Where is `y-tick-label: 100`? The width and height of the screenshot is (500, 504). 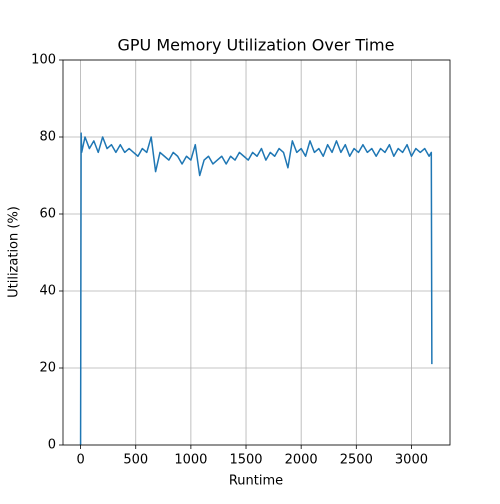
y-tick-label: 100 is located at coordinates (43, 60).